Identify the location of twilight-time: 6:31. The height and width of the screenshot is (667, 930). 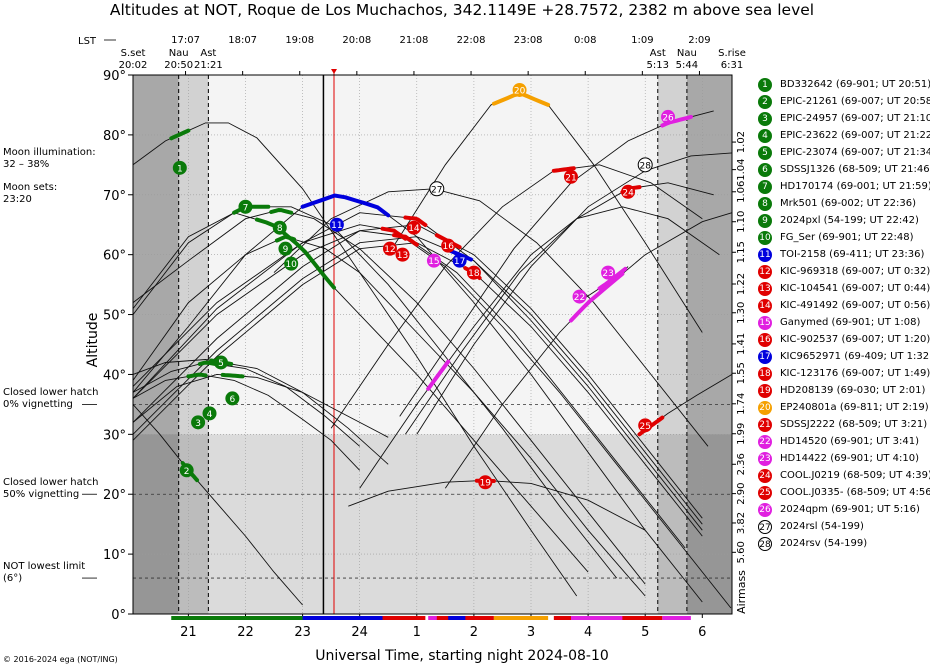
(732, 65).